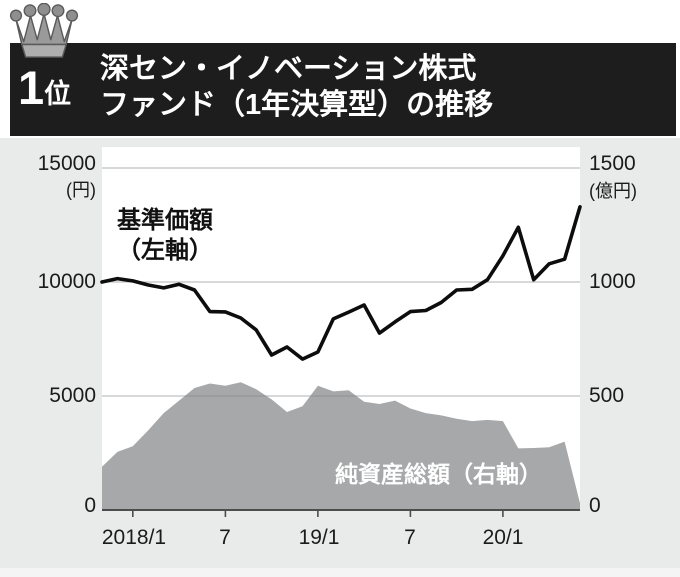 This screenshot has width=680, height=577. Describe the element at coordinates (319, 537) in the screenshot. I see `x-axis-tick-2019-1: 19/1` at that location.